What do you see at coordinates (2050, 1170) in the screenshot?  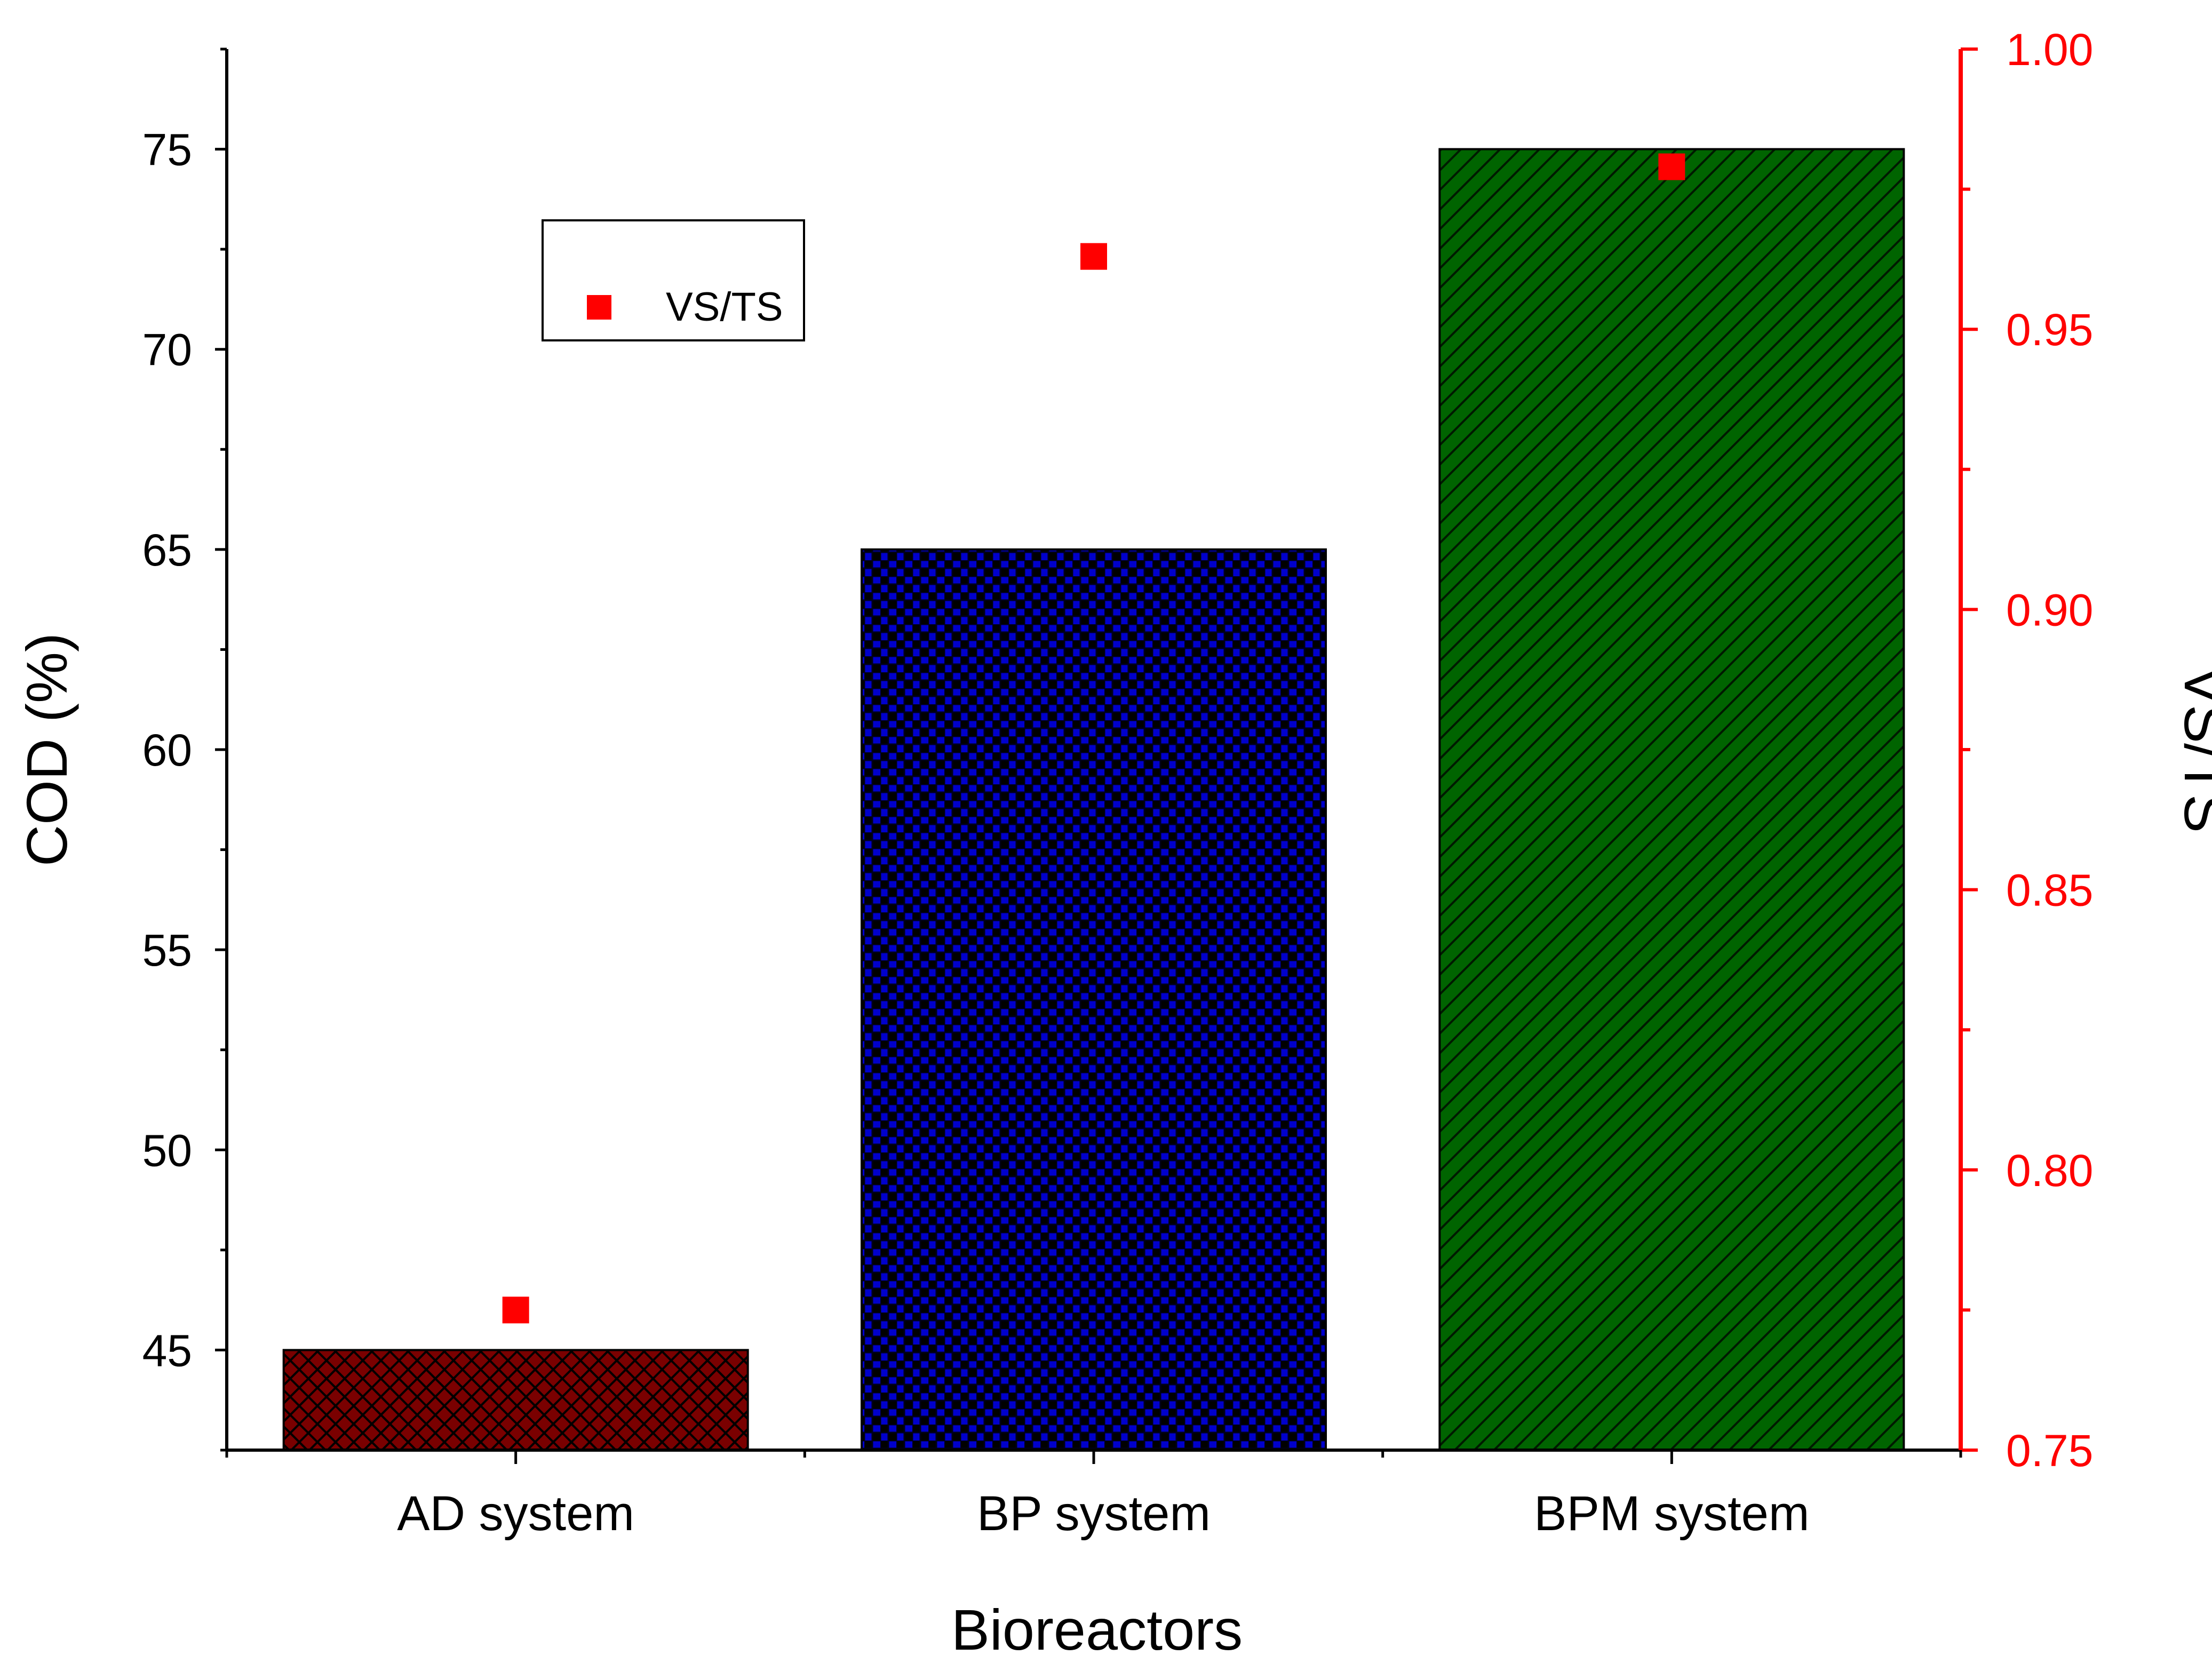 I see `y-tick-label-right: 0.80` at bounding box center [2050, 1170].